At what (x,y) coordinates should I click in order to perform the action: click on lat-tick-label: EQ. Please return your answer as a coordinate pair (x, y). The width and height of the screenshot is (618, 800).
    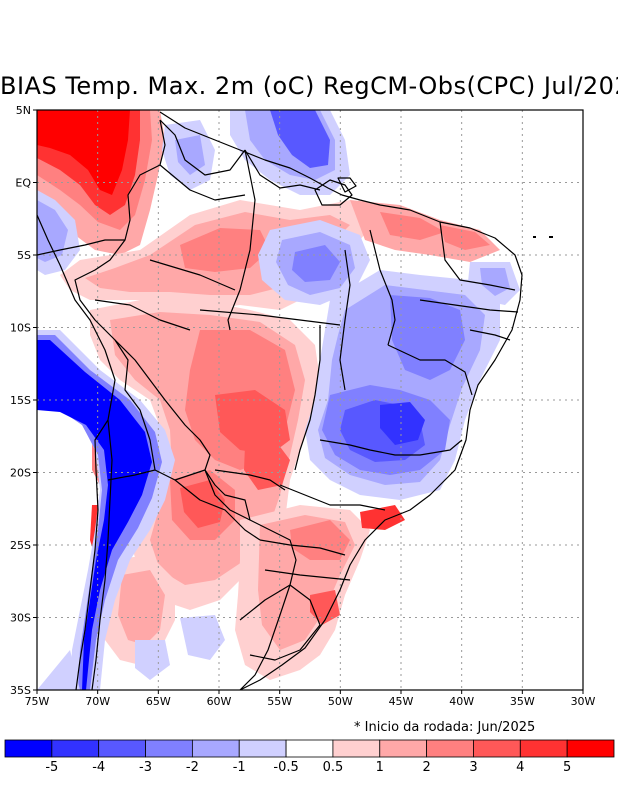
    Looking at the image, I should click on (23, 183).